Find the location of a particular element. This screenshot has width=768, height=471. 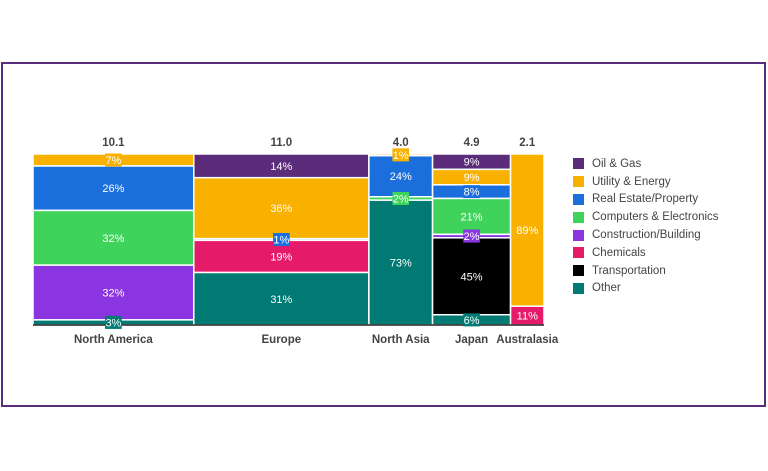

x-tick-label-north-america: North America is located at coordinates (113, 340).